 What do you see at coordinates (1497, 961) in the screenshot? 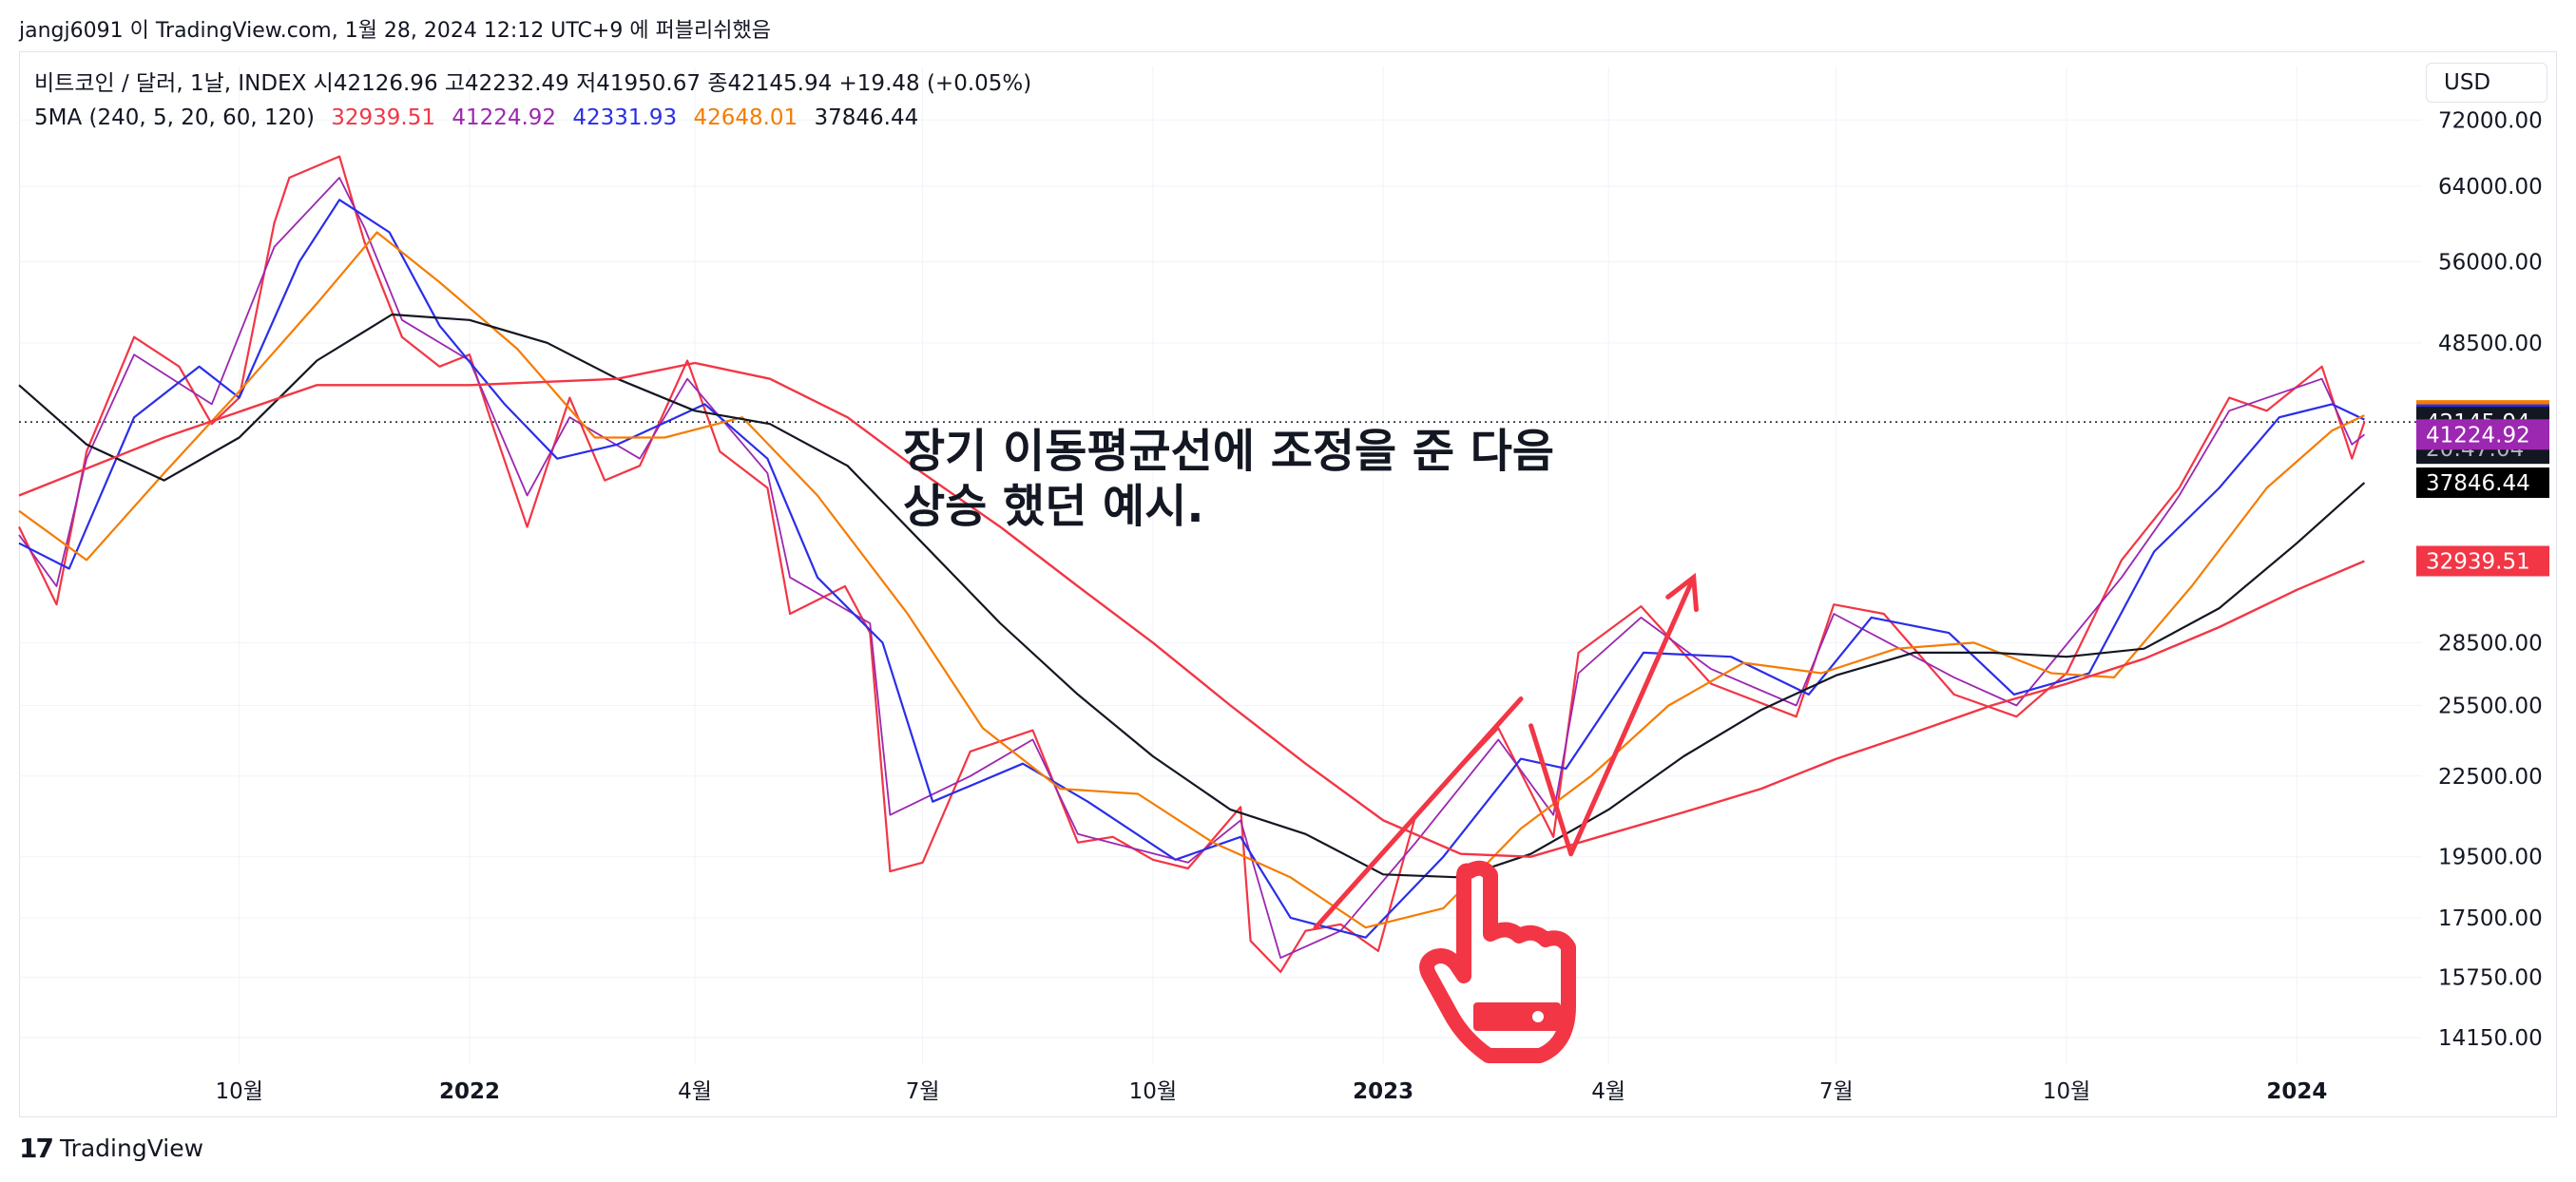
I see `pointing-hand-icon` at bounding box center [1497, 961].